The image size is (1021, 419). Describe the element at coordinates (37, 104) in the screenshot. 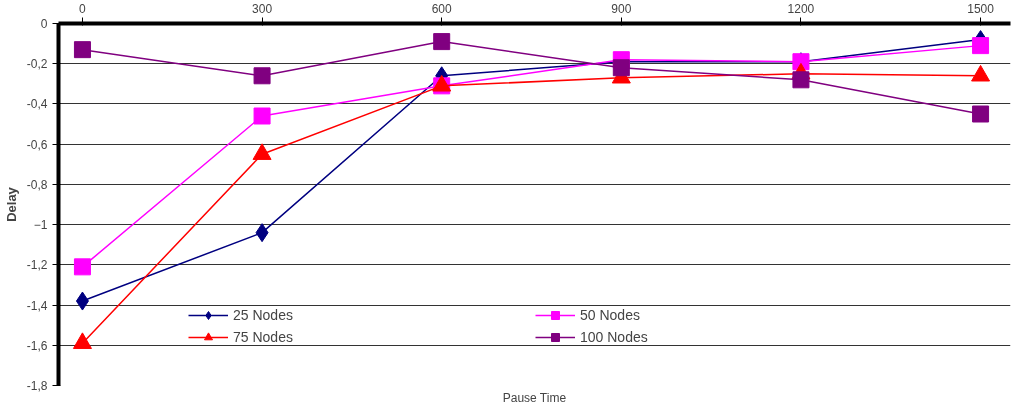

I see `y-tick-label: -0,4` at that location.